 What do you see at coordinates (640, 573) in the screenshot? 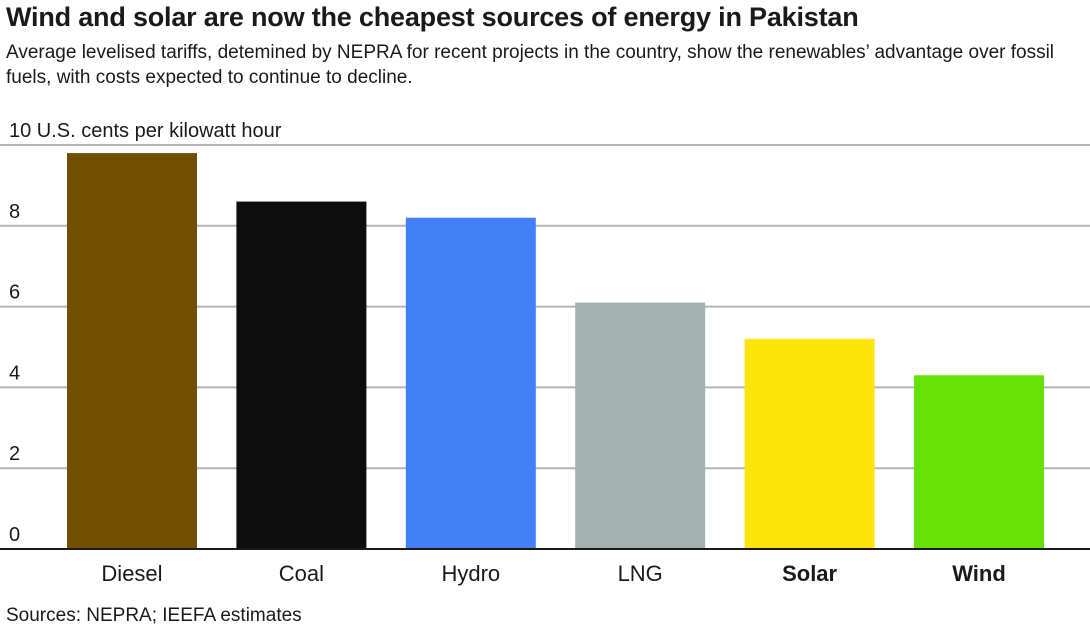
I see `category-label-lng: LNG` at bounding box center [640, 573].